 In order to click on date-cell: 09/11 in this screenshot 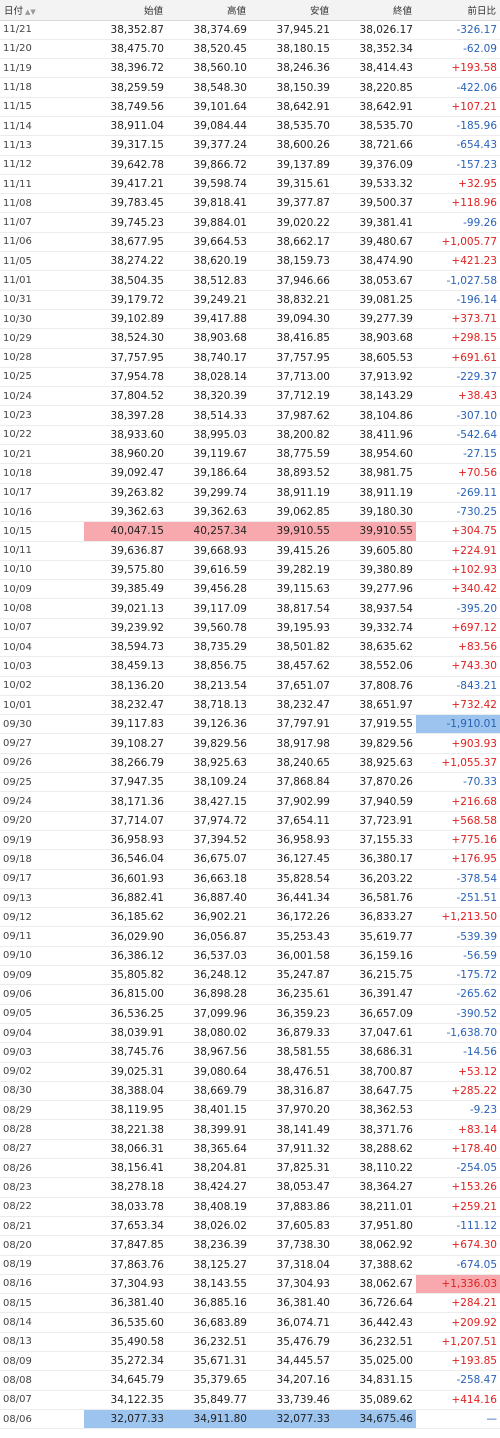, I will do `click(42, 936)`.